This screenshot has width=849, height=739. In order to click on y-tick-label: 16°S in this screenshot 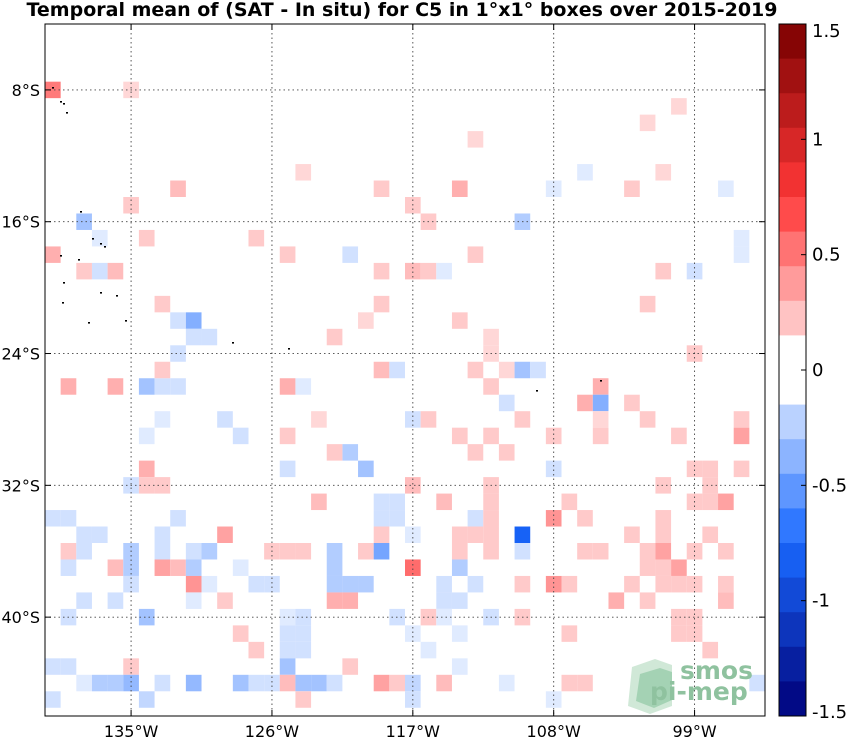, I will do `click(20, 222)`.